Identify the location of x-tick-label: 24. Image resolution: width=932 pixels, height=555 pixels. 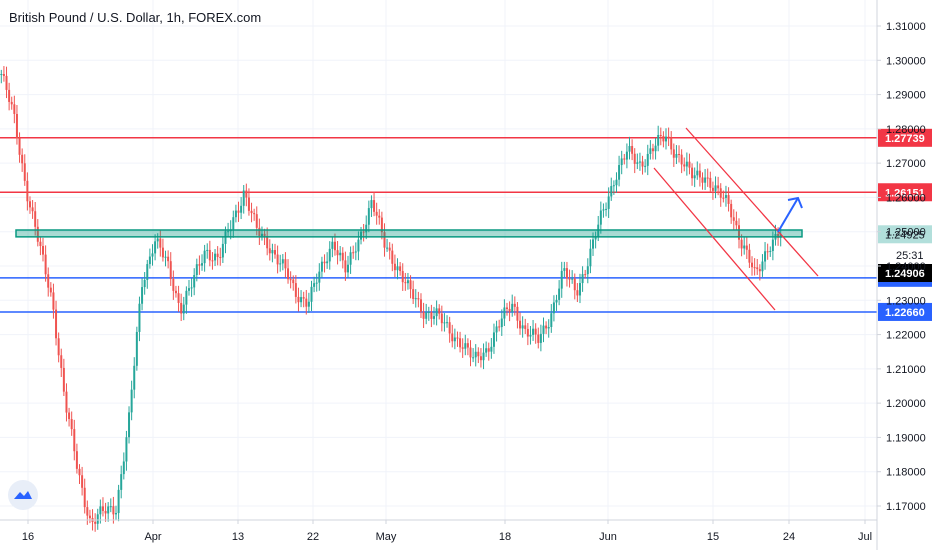
(789, 537).